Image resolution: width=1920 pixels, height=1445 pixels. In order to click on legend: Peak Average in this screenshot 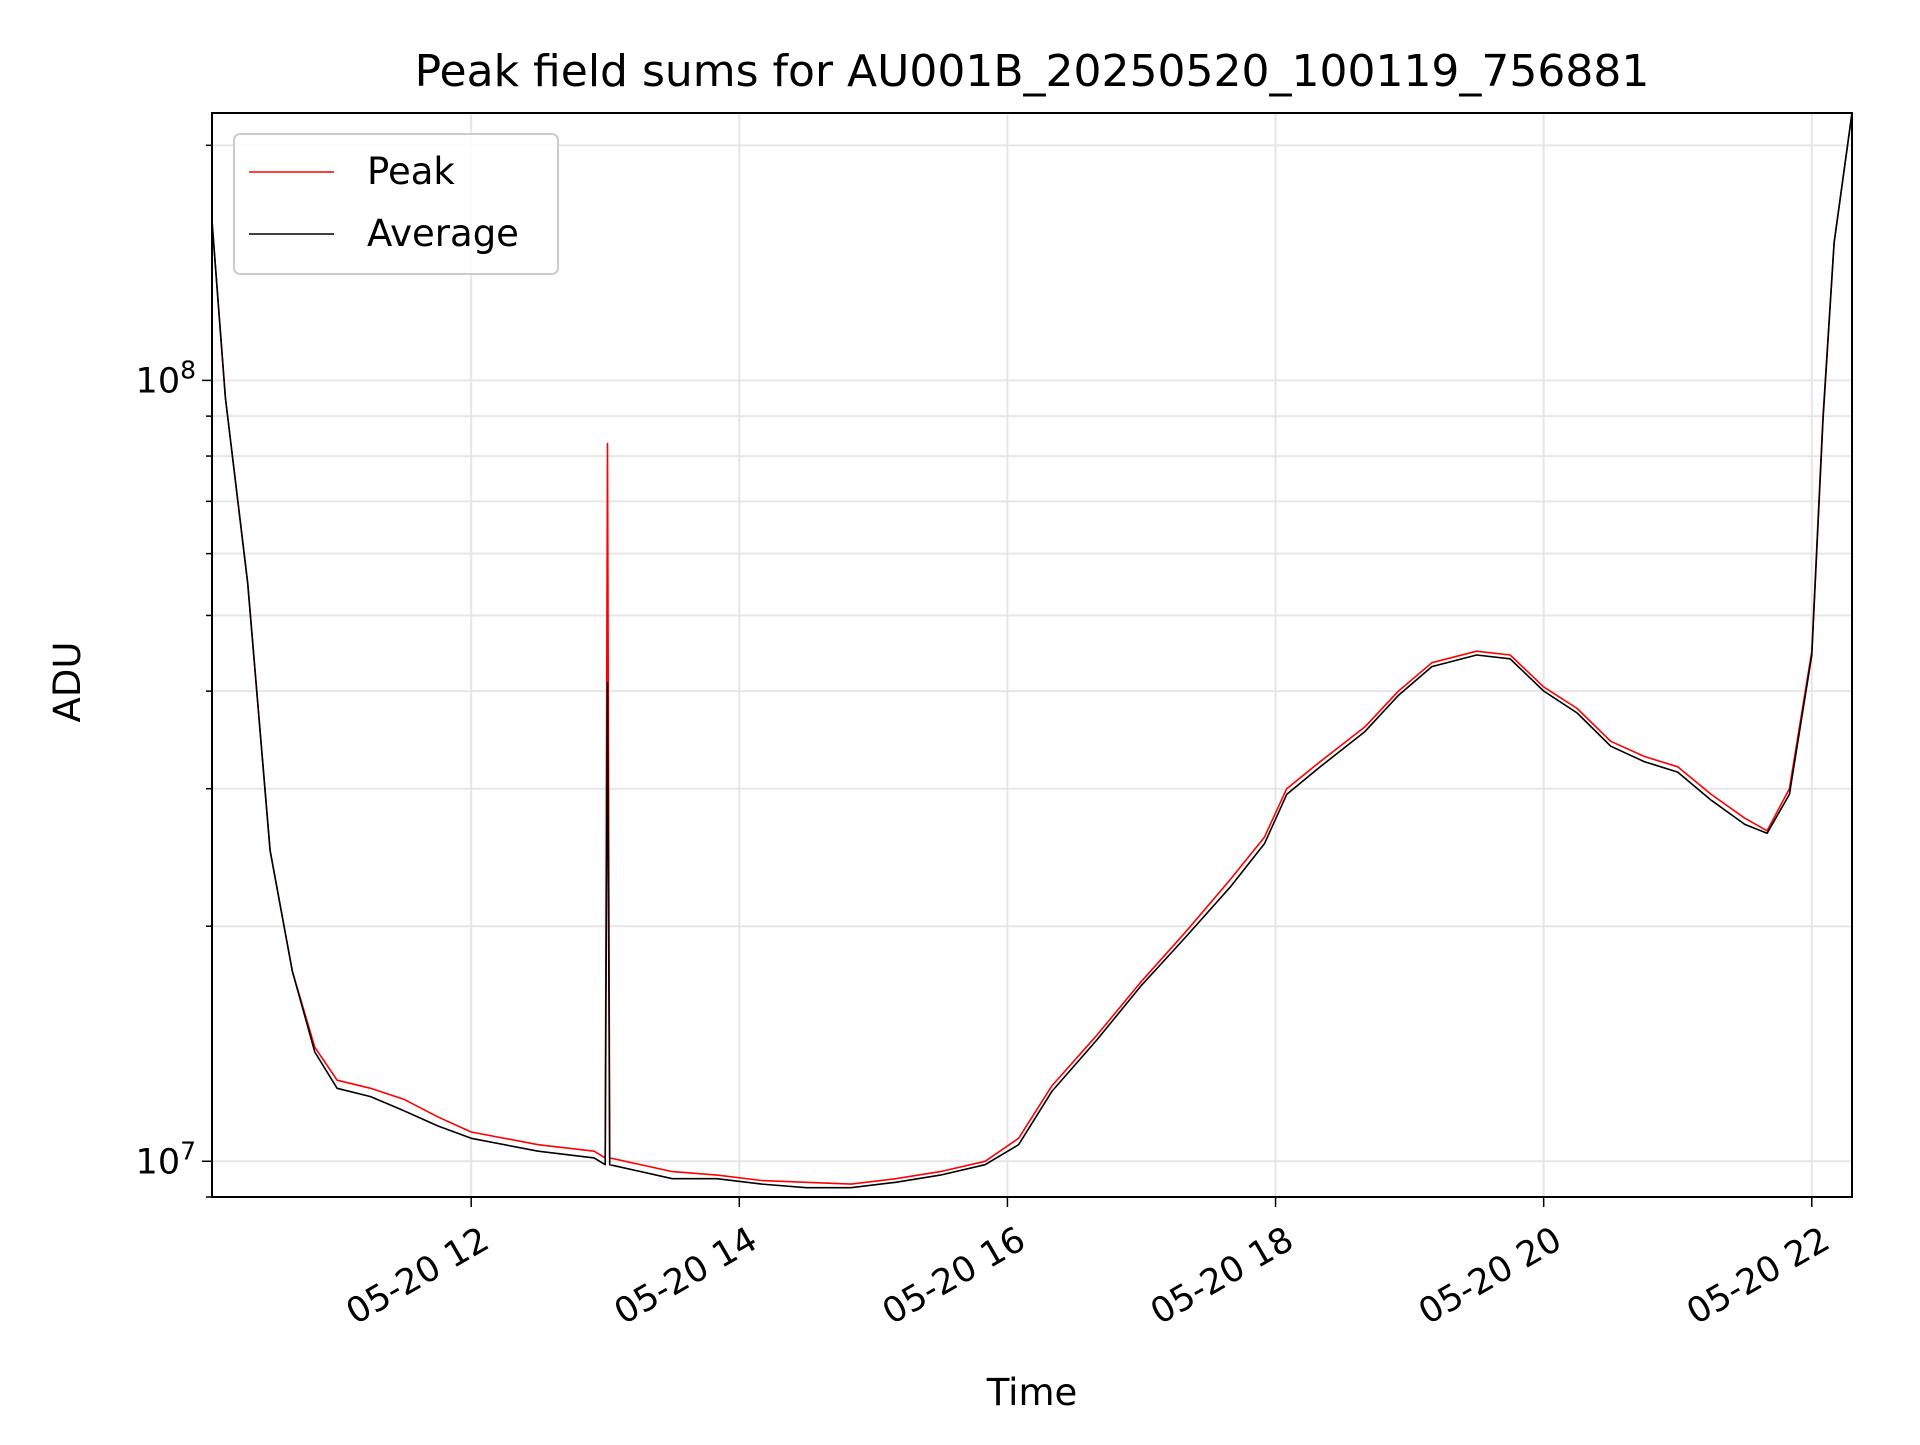, I will do `click(396, 204)`.